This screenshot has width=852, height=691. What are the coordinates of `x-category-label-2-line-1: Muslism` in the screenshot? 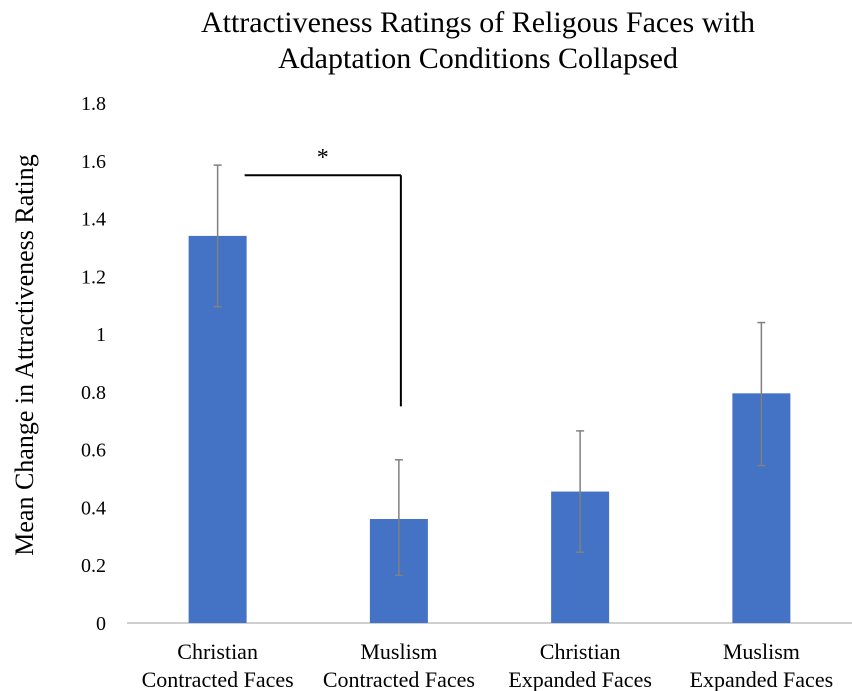 It's located at (398, 651).